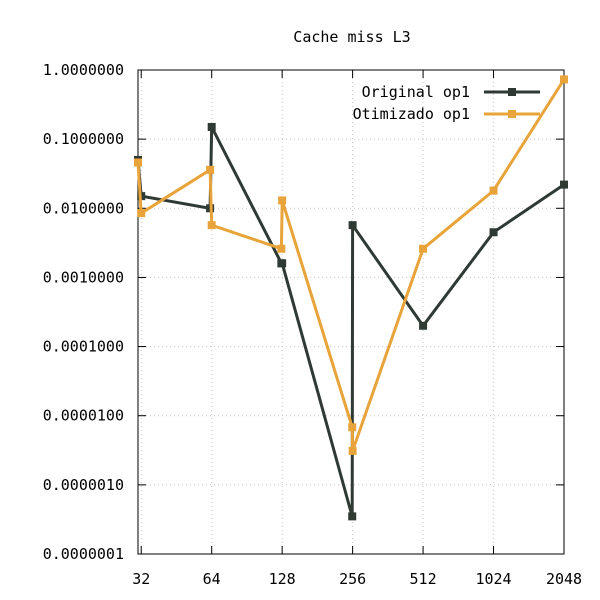 The width and height of the screenshot is (600, 600). I want to click on y-tick-label: 0.1000000, so click(83, 139).